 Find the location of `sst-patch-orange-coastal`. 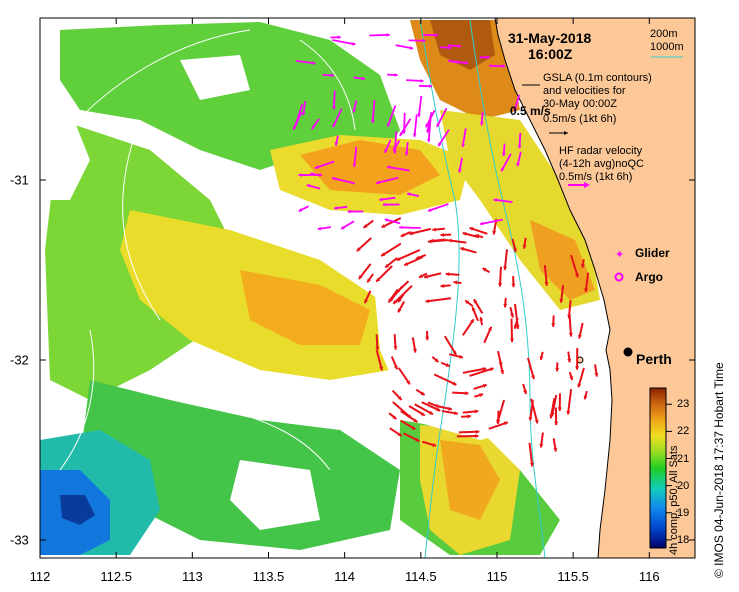

sst-patch-orange-coastal is located at coordinates (562, 260).